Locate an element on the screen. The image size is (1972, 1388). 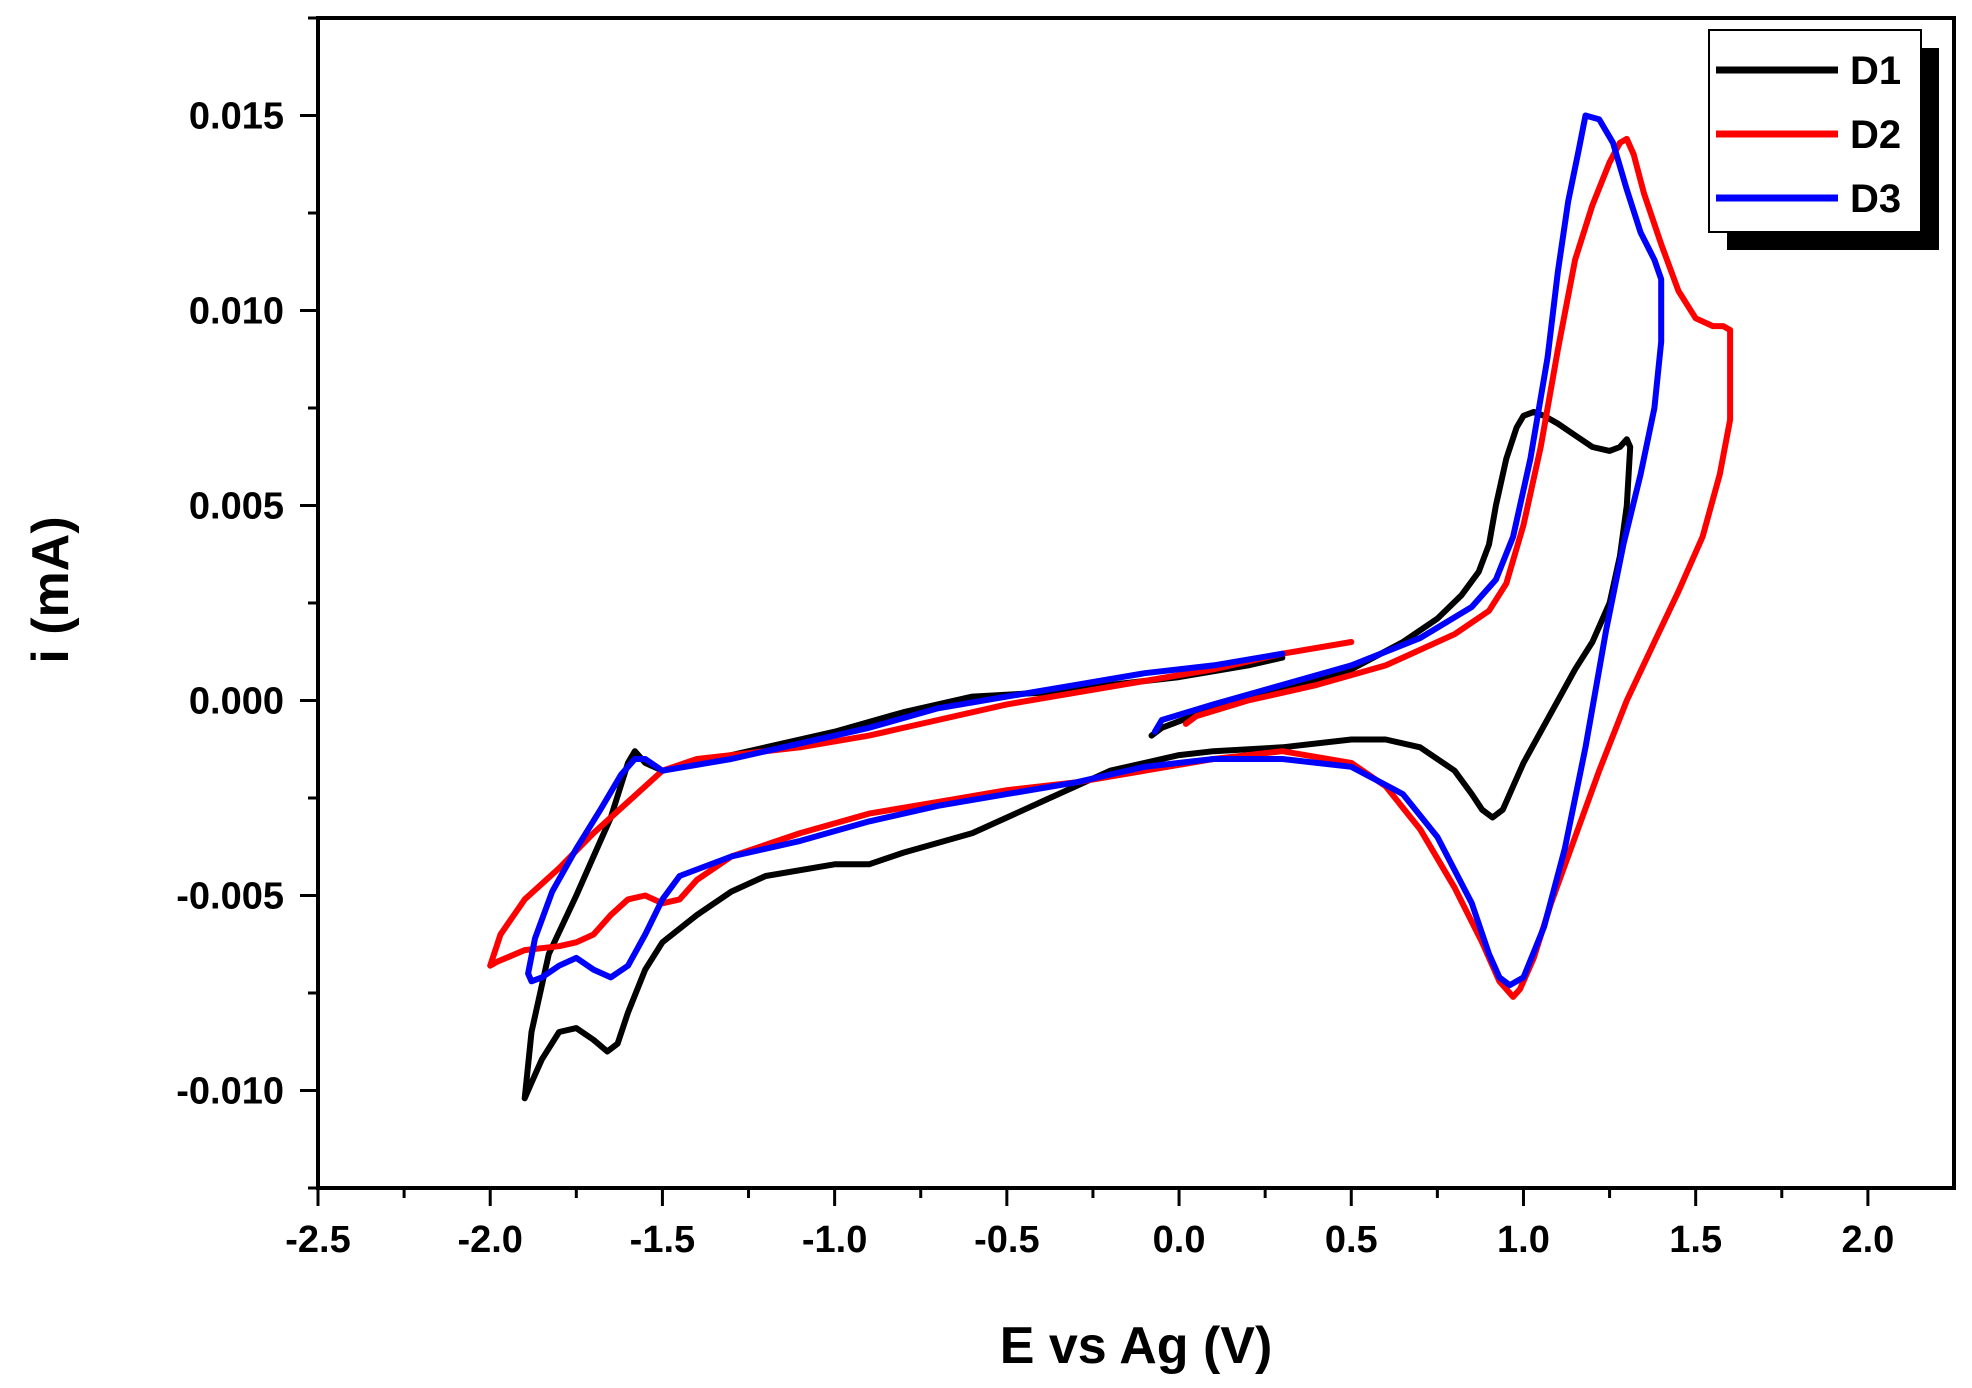
y-axis-title: i (mA) is located at coordinates (51, 589).